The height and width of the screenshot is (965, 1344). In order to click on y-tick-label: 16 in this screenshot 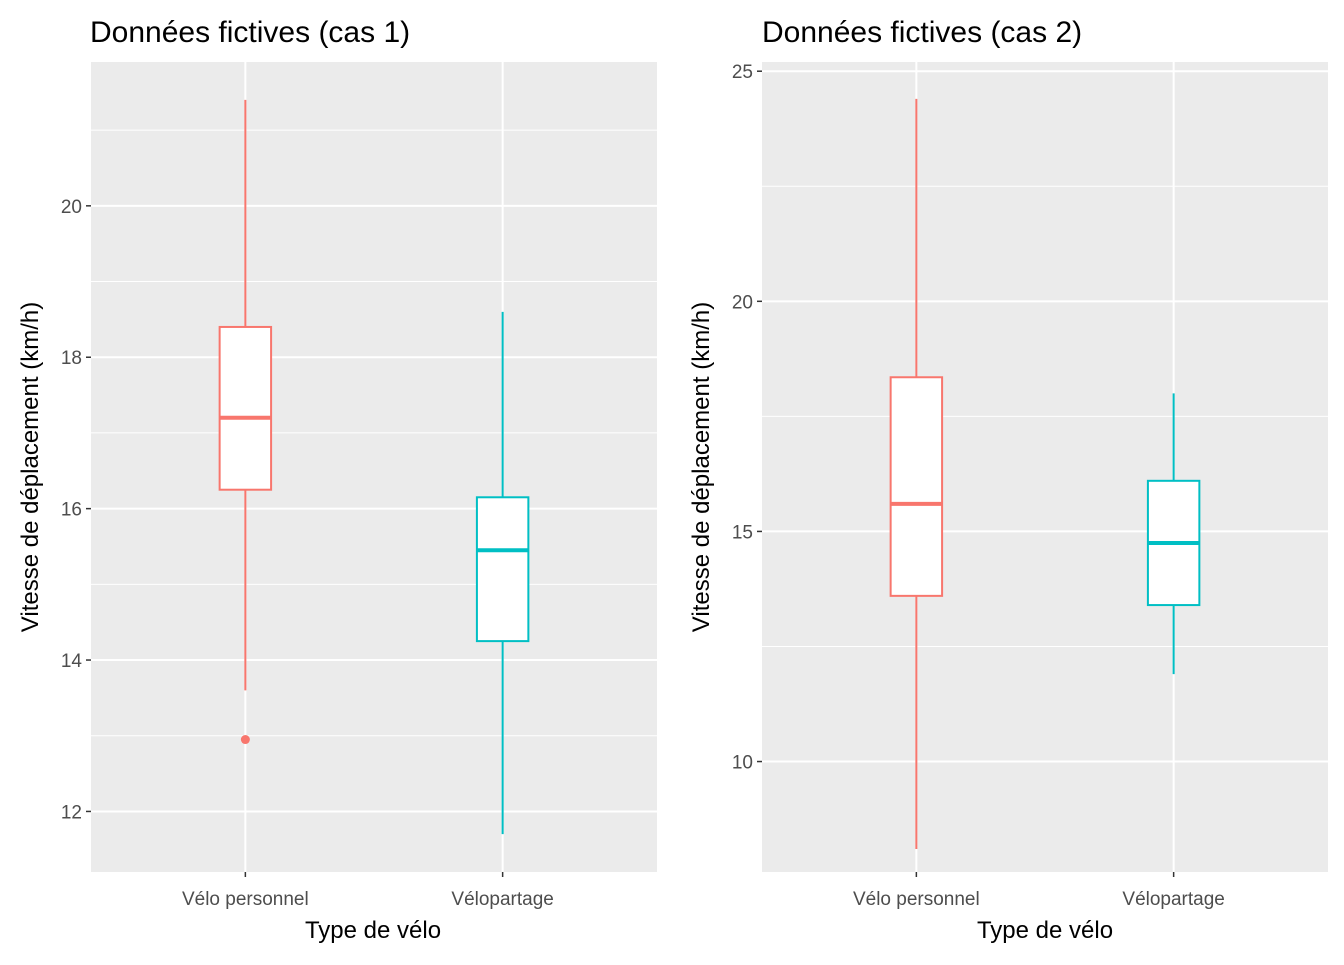, I will do `click(71, 510)`.